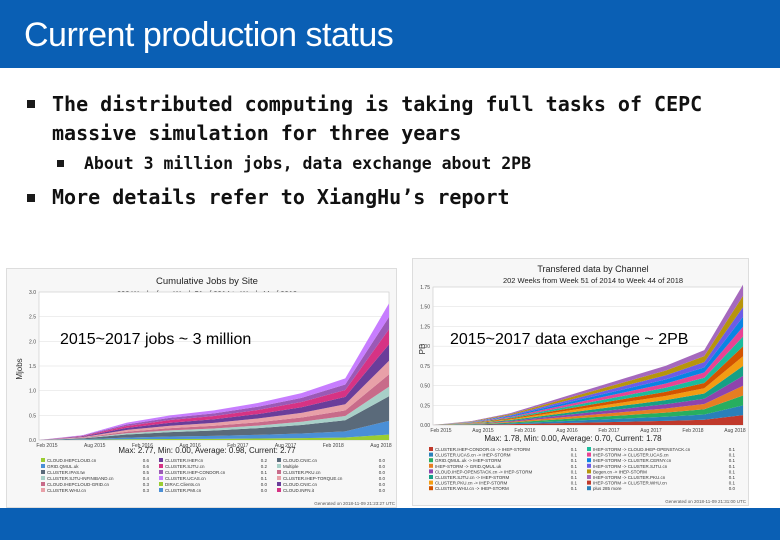  What do you see at coordinates (569, 339) in the screenshot?
I see `transfer-overlay-label: 2015~2017 data exchange ~ 2PB` at bounding box center [569, 339].